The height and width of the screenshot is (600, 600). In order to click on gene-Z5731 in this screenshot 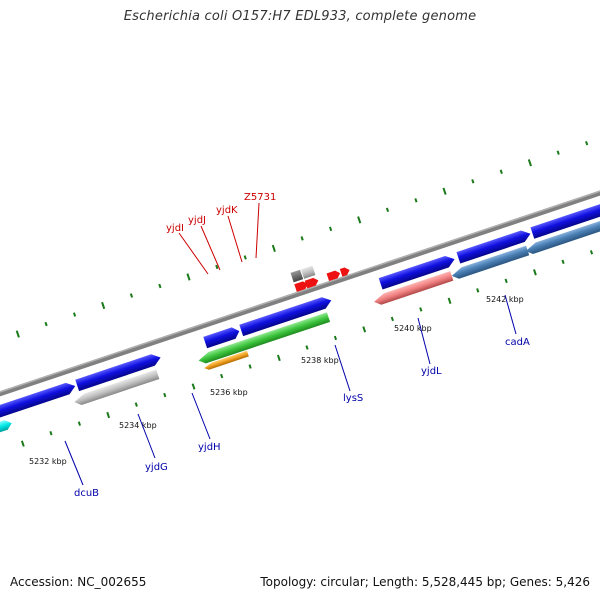, I will do `click(345, 271)`.